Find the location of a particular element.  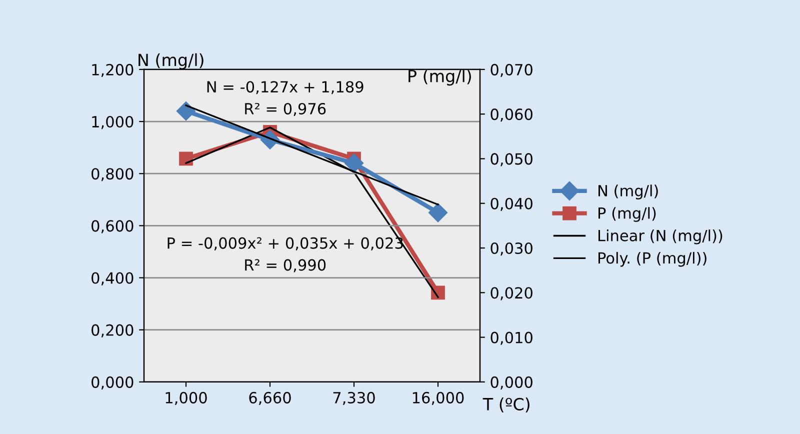

y2-tick-label: 0,070 is located at coordinates (511, 71).